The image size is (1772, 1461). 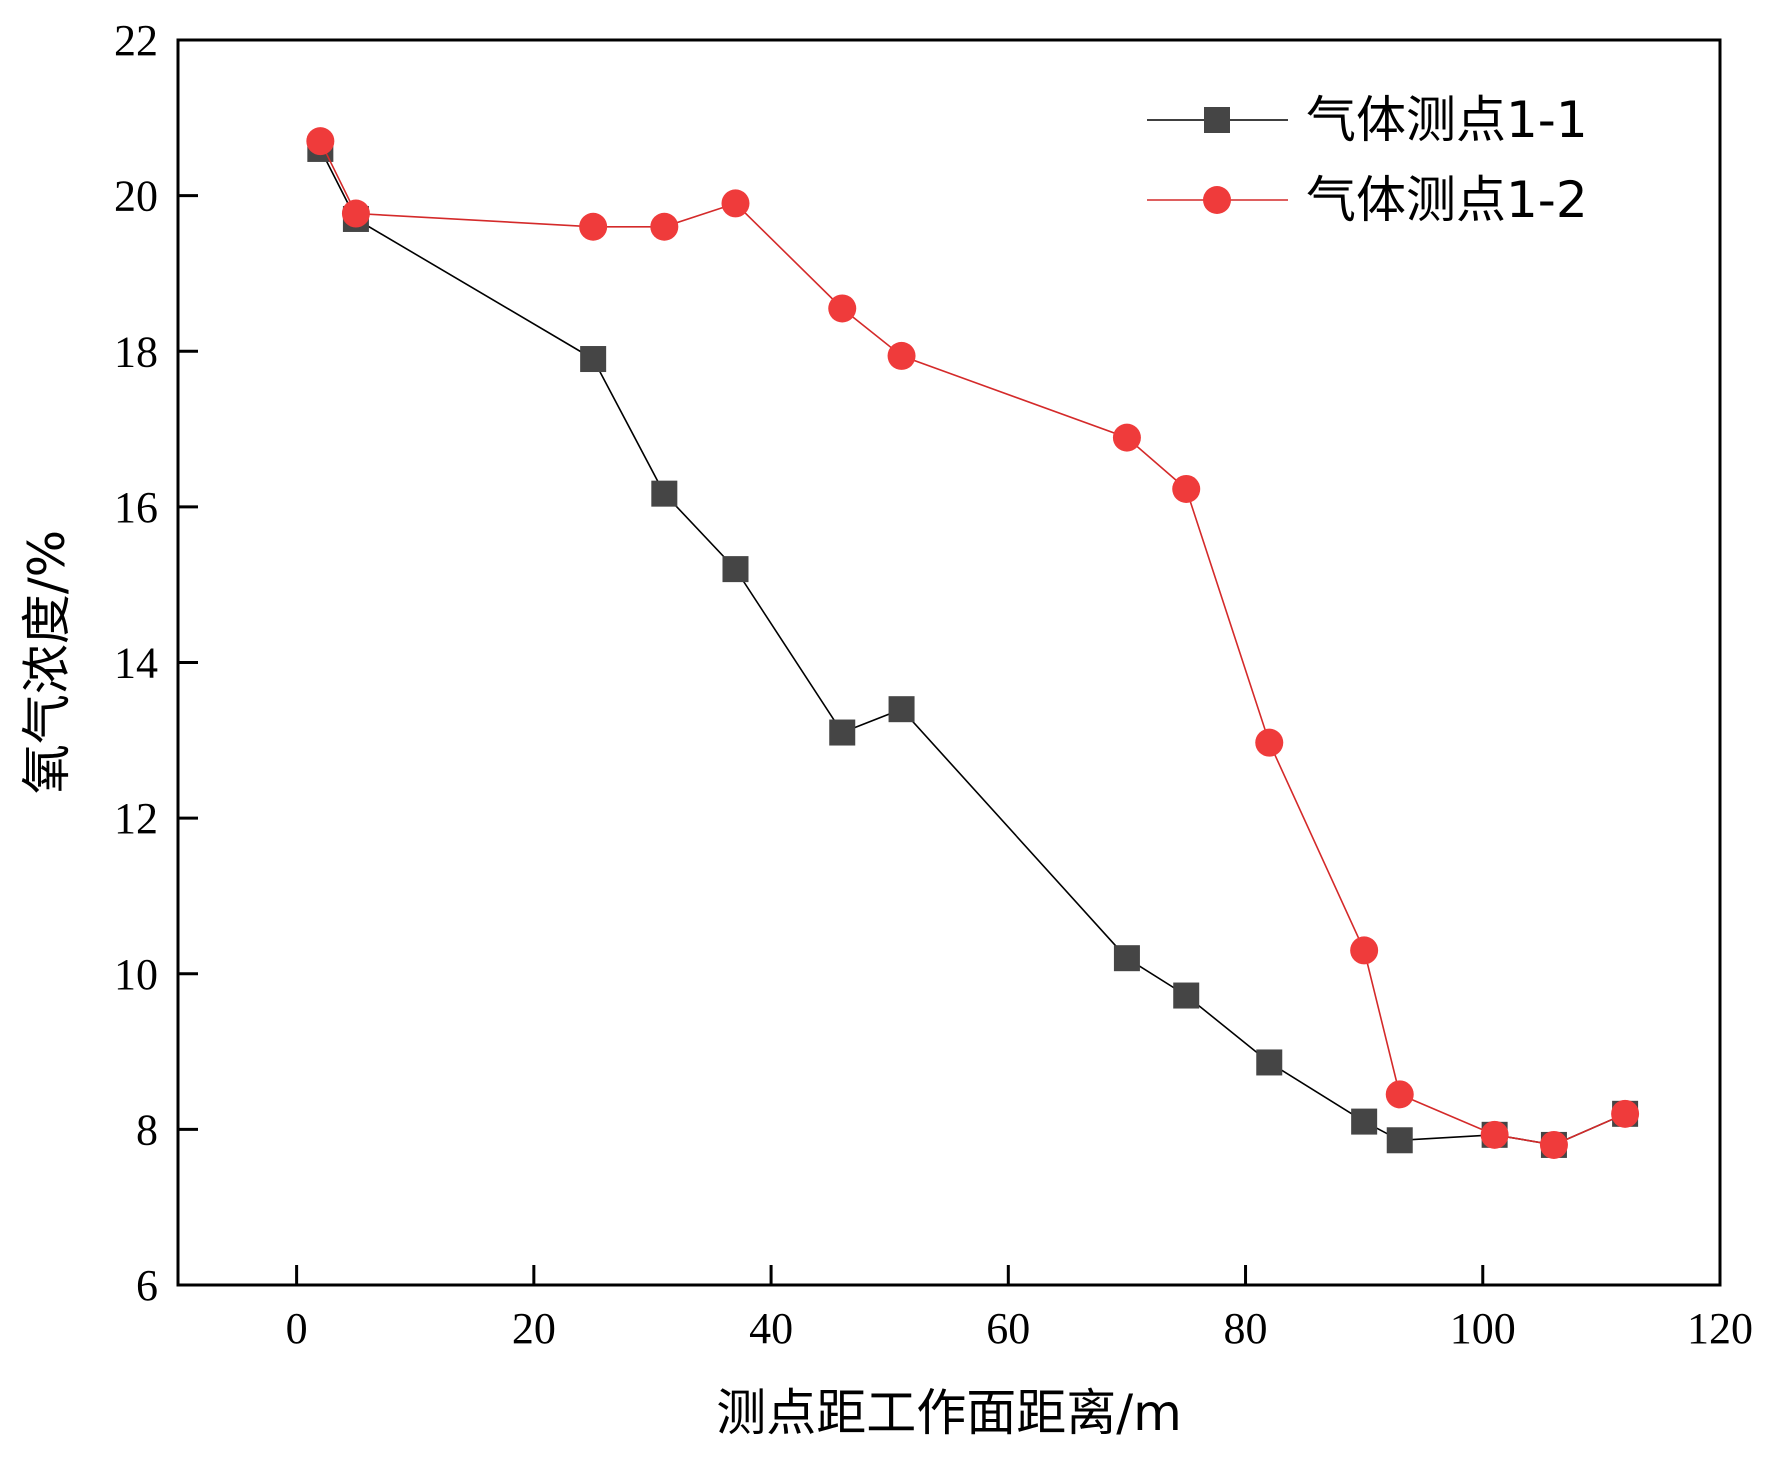 What do you see at coordinates (1008, 1328) in the screenshot?
I see `x-tick-label: 60` at bounding box center [1008, 1328].